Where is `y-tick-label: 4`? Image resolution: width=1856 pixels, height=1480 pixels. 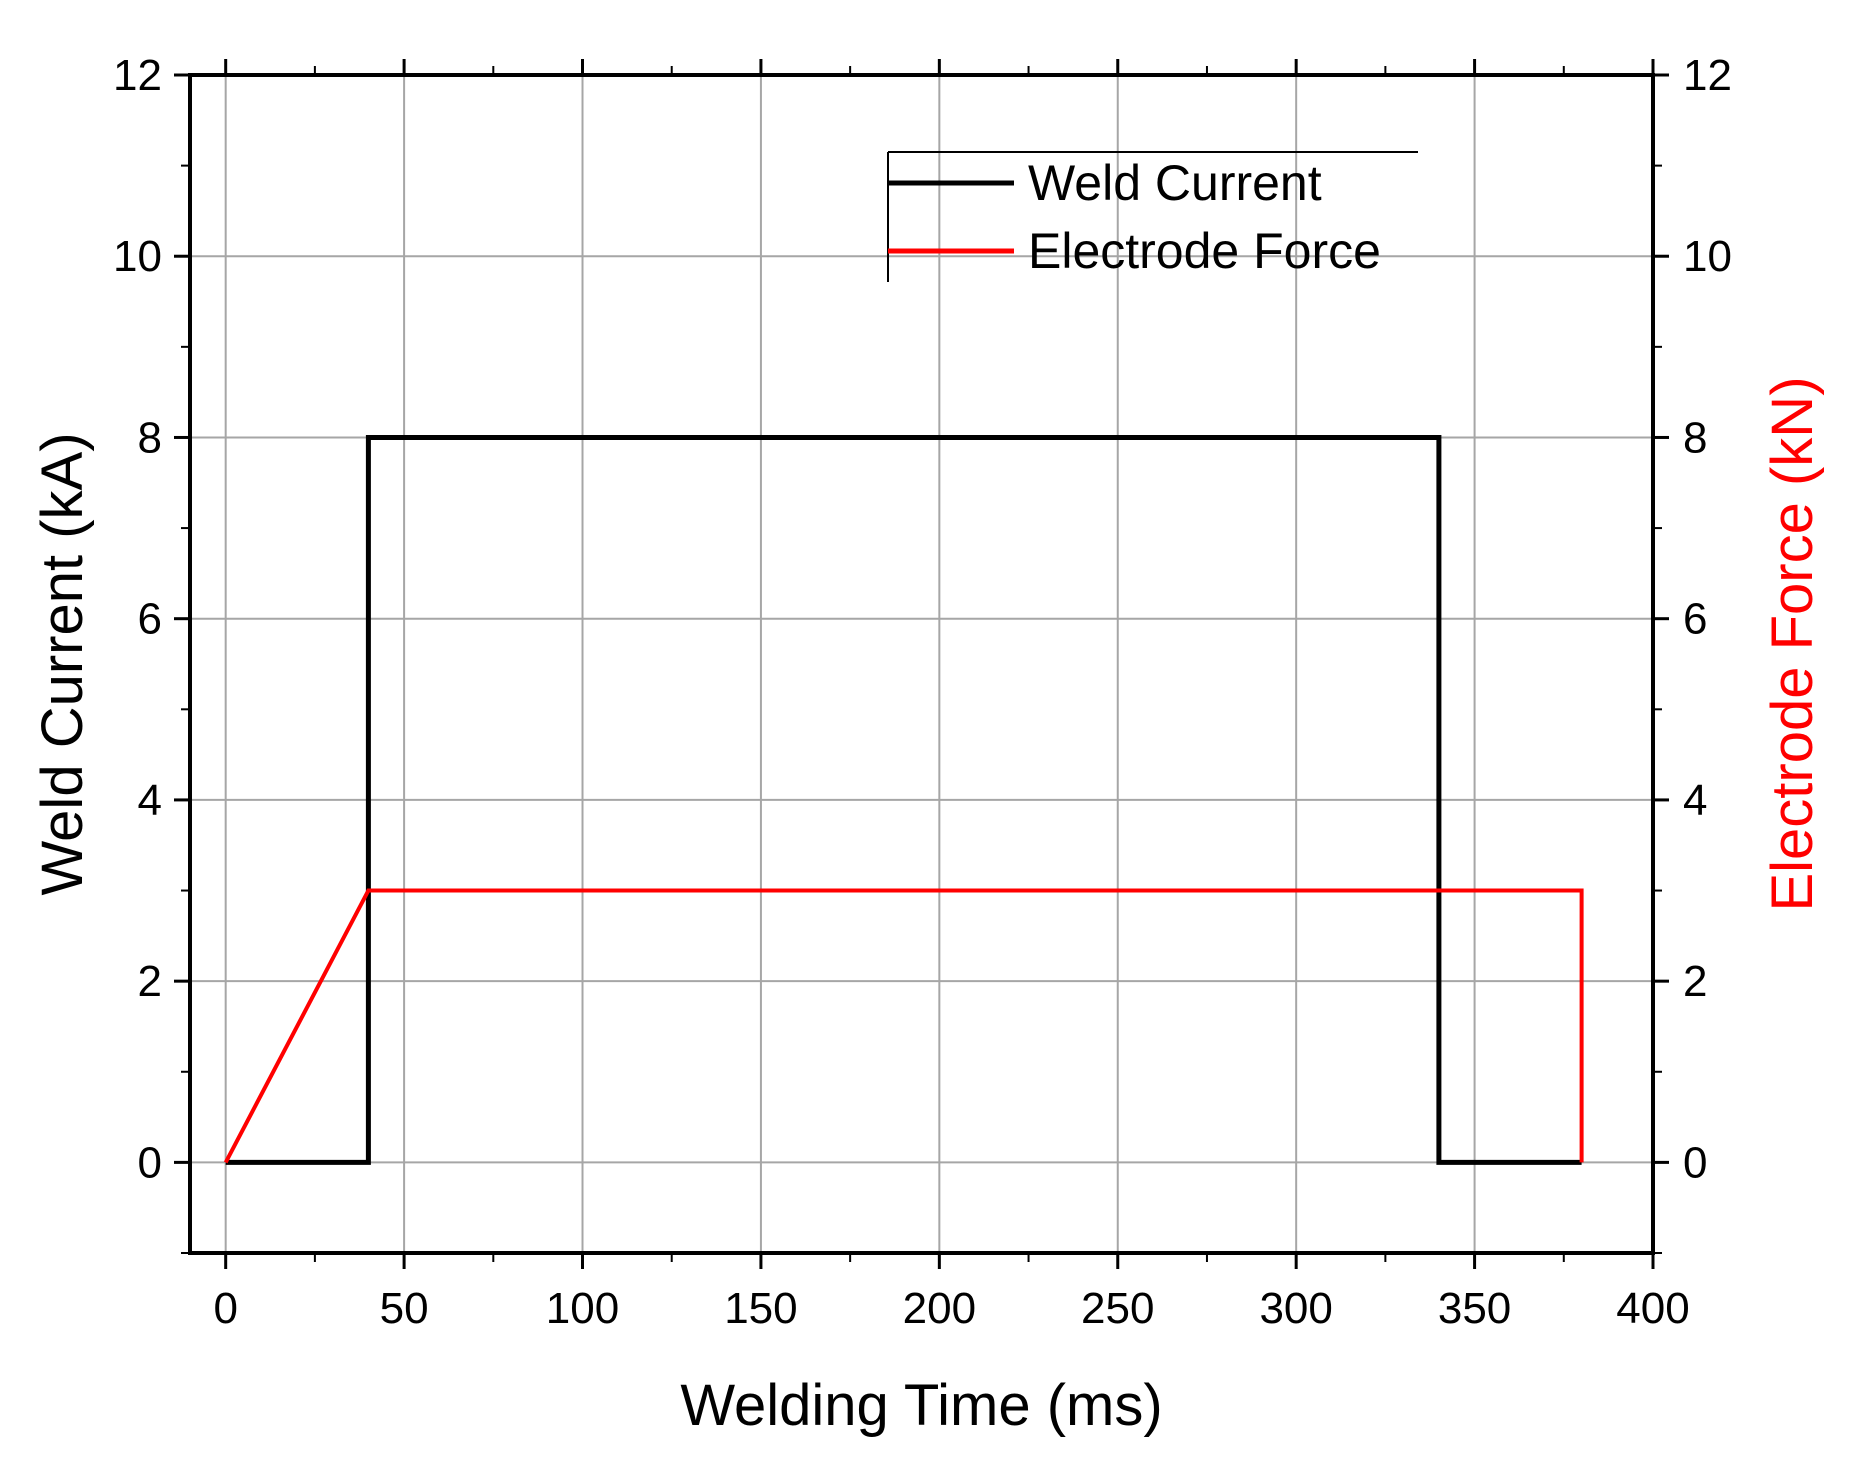
y-tick-label: 4 is located at coordinates (150, 800).